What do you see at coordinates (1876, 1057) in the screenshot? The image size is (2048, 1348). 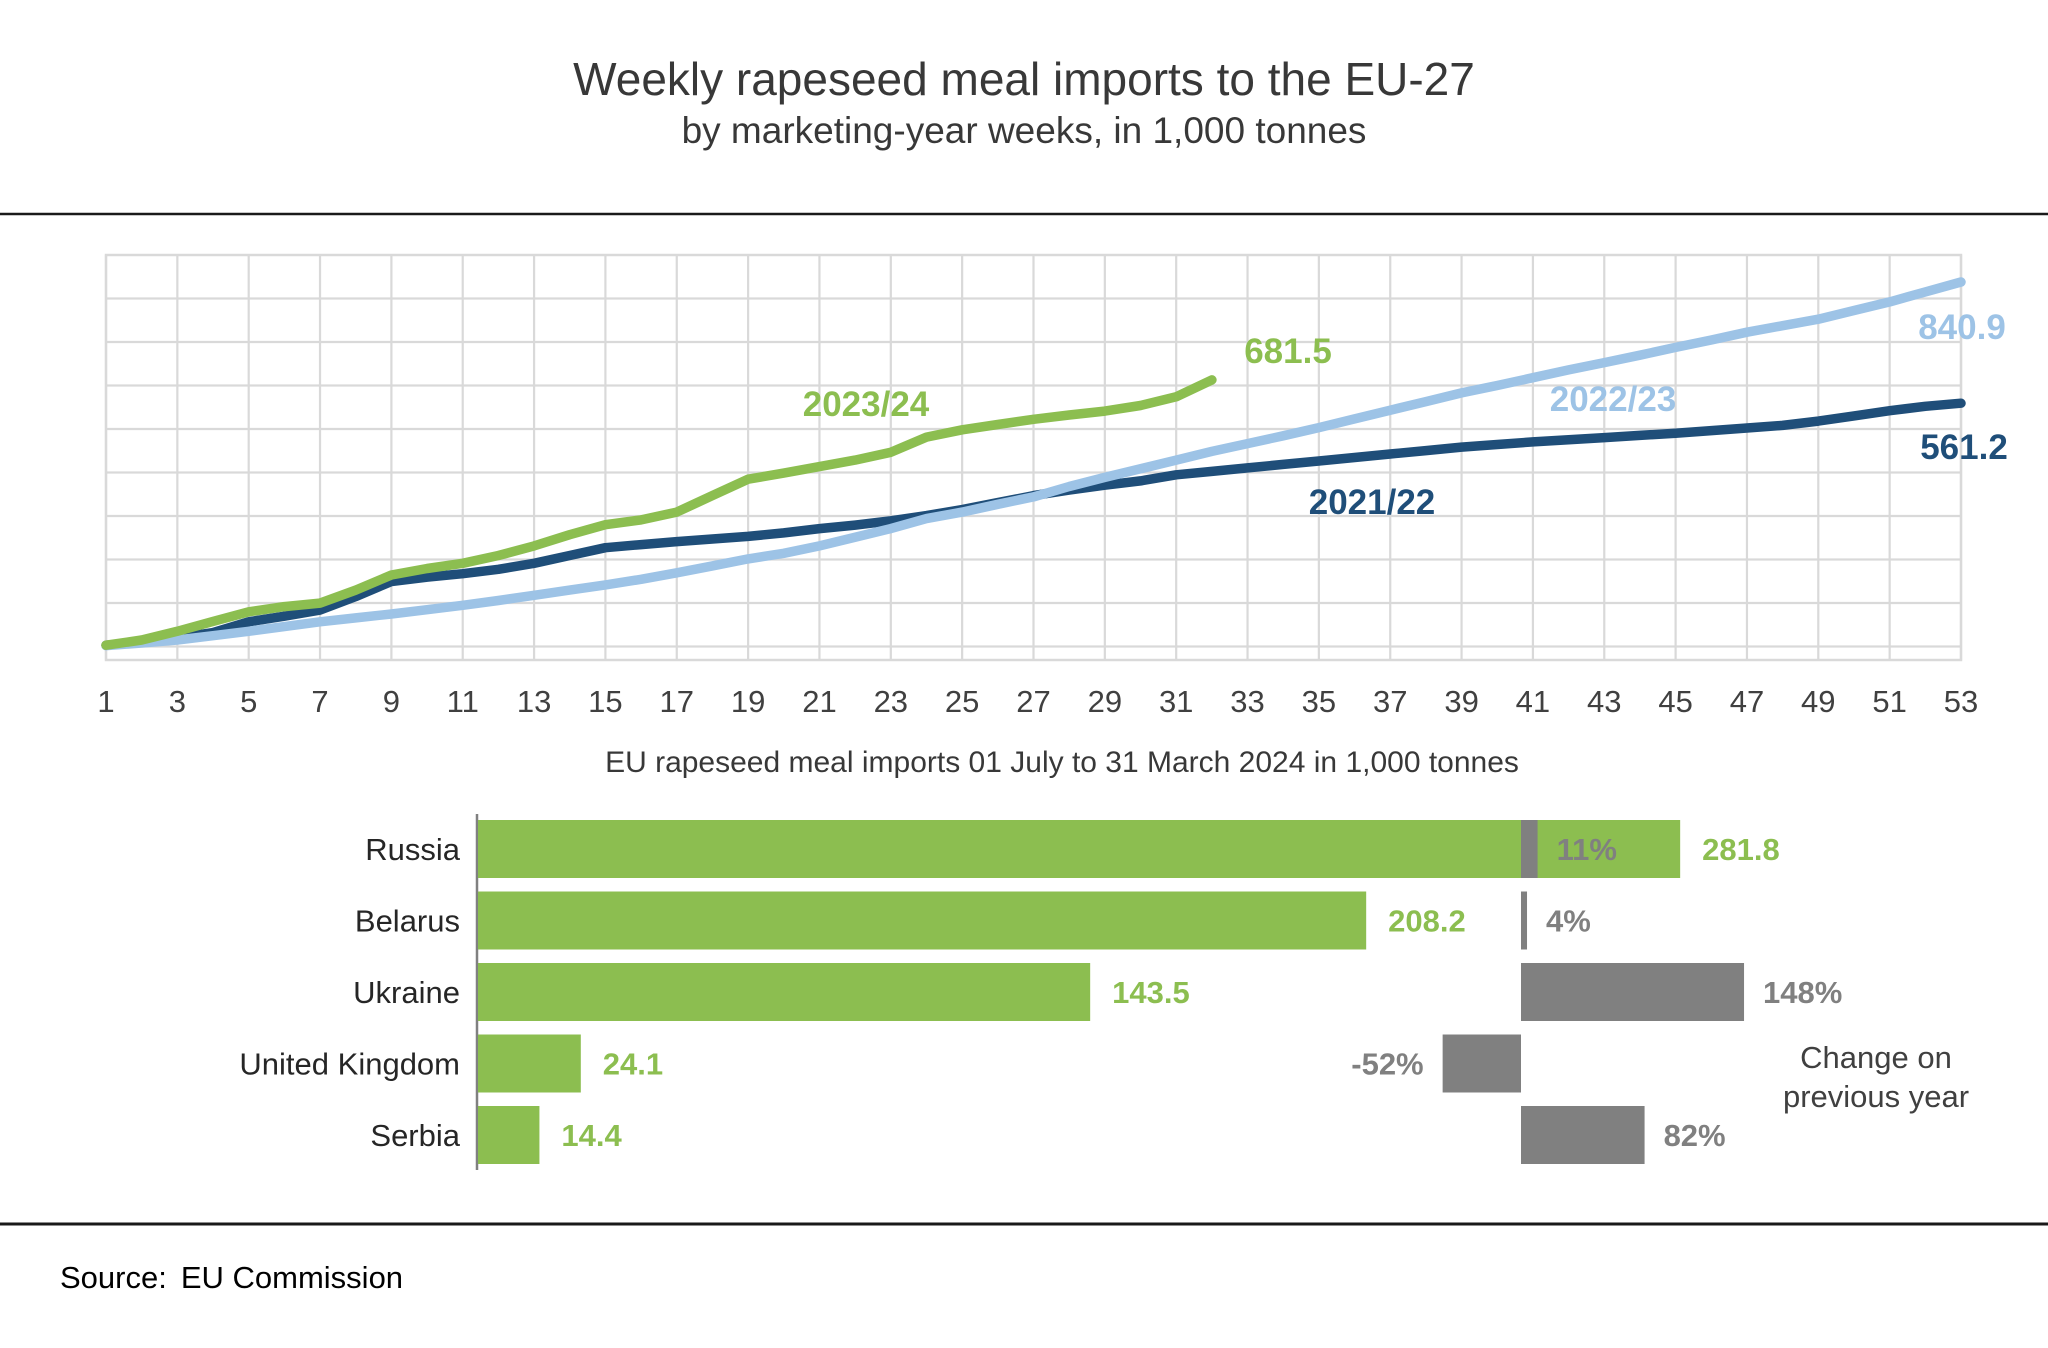 I see `change-note-line1: Change on` at bounding box center [1876, 1057].